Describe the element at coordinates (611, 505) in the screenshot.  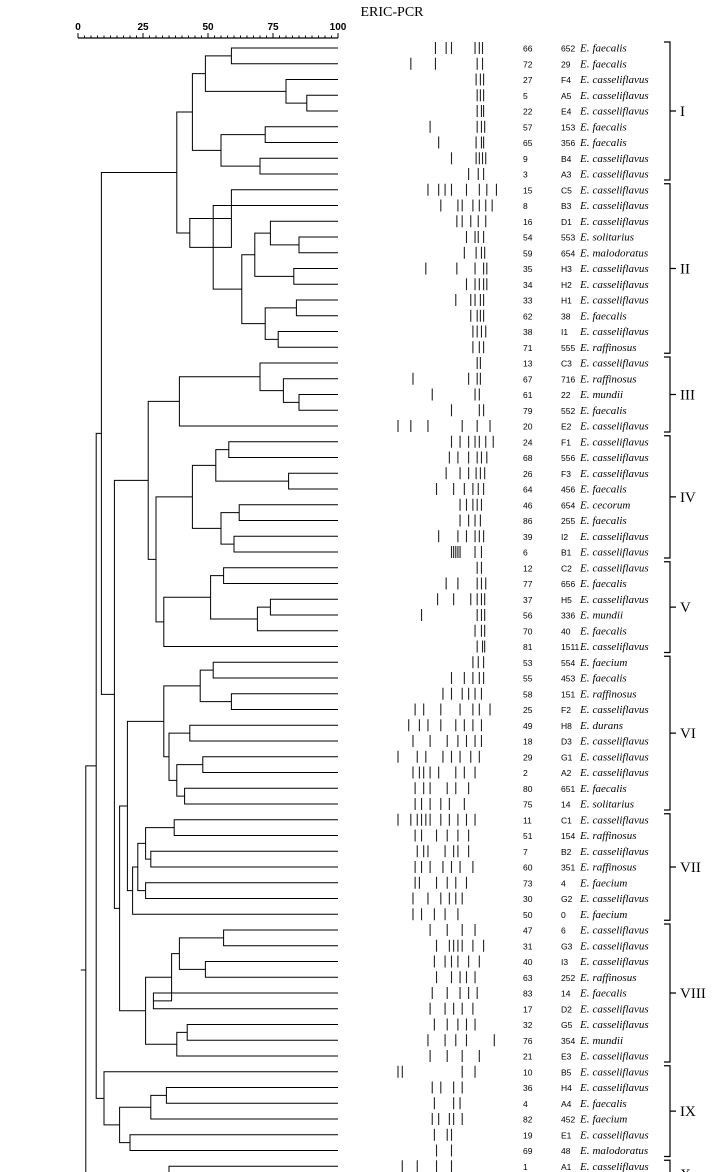
I see `species-epithet: cecorum` at that location.